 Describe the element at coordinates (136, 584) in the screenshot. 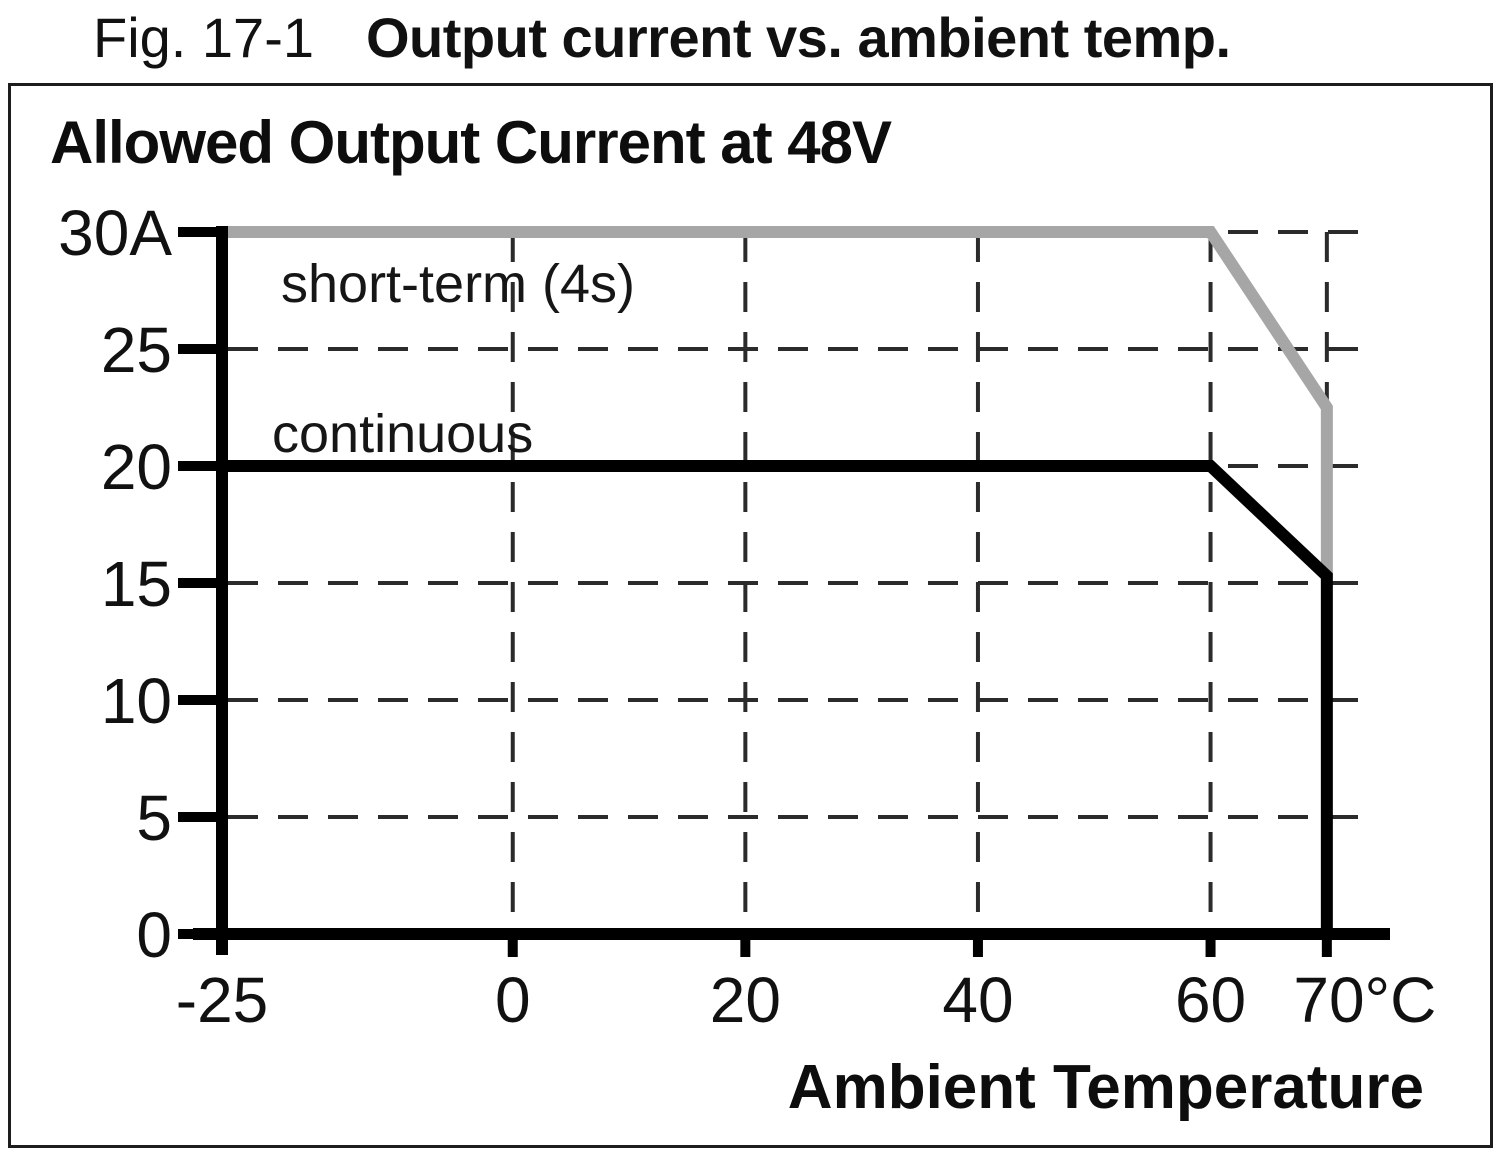

I see `y-tick-label-15: 15` at that location.